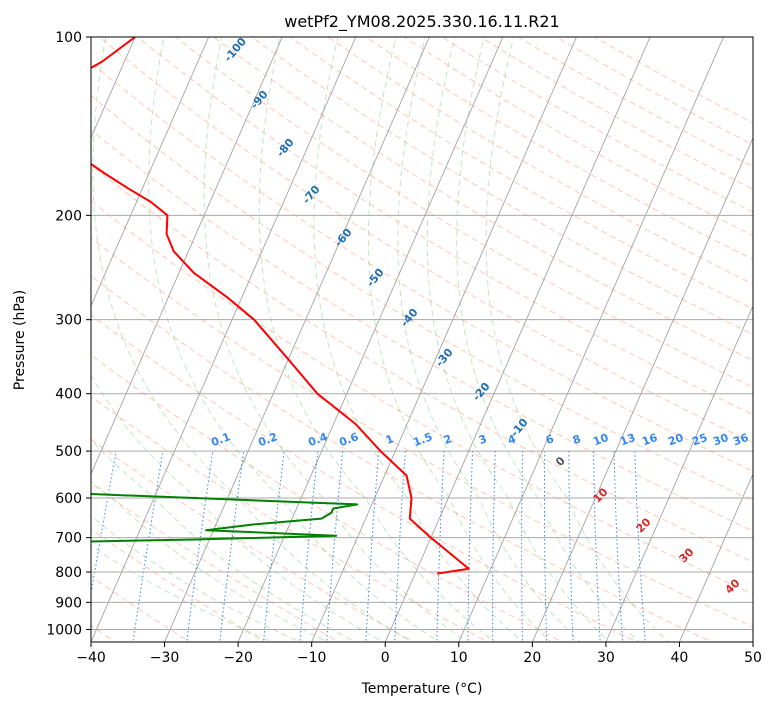  What do you see at coordinates (238, 658) in the screenshot?
I see `x-tick-label: −20` at bounding box center [238, 658].